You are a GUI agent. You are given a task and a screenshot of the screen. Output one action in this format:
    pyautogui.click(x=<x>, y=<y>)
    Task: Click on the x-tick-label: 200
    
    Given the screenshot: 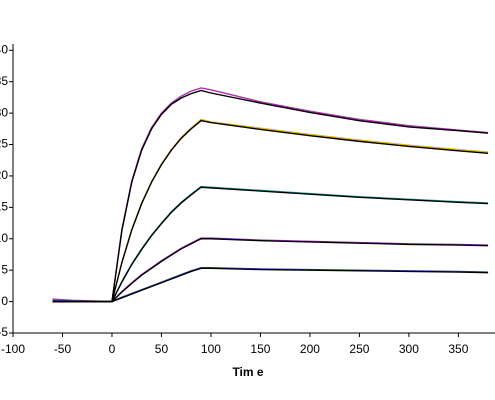 What is the action you would take?
    pyautogui.click(x=310, y=349)
    